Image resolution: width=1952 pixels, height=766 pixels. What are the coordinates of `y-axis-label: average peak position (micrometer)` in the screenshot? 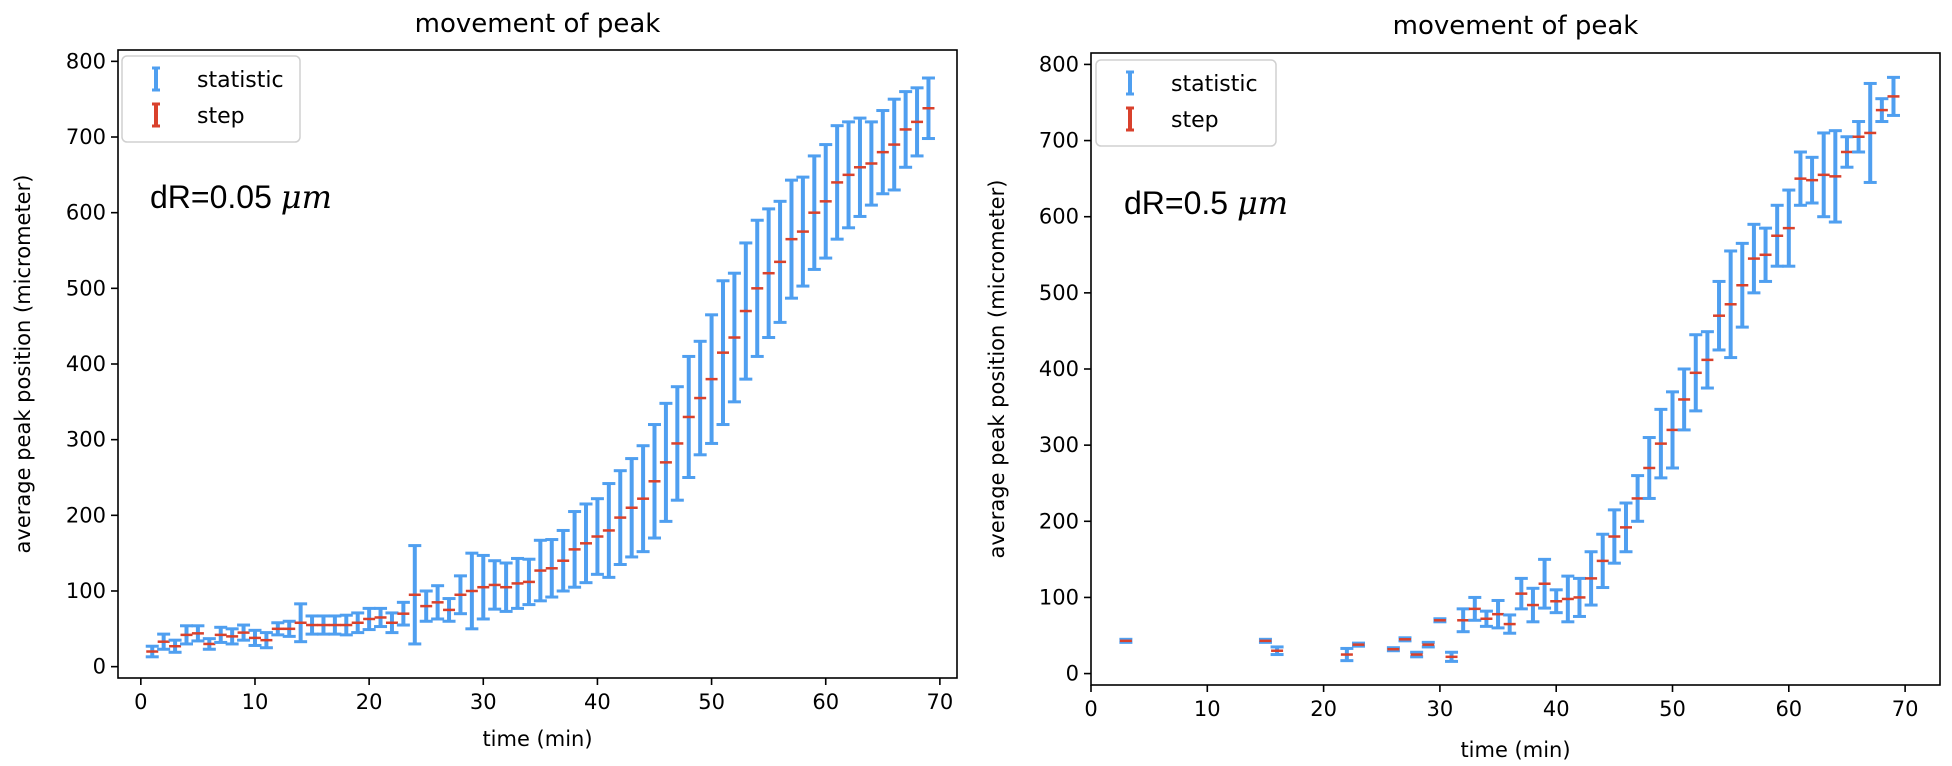 It's located at (23, 364).